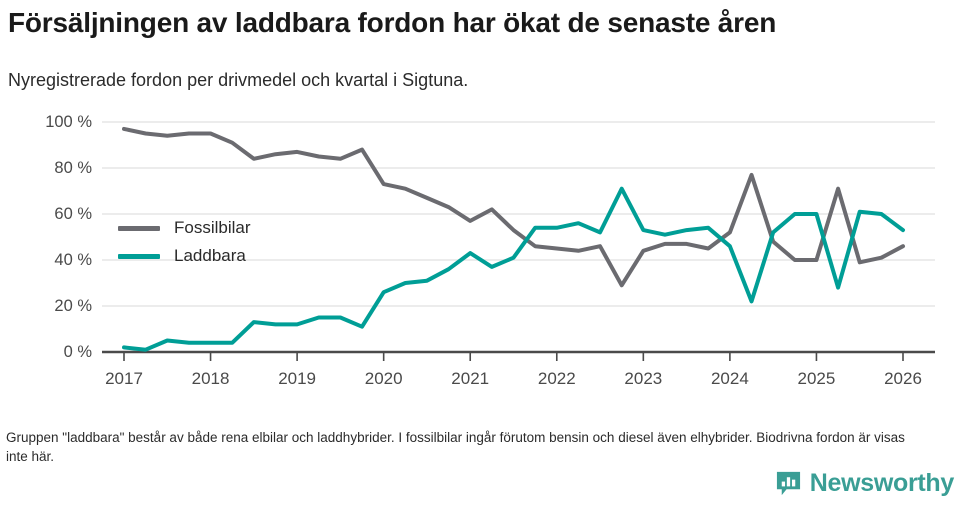 This screenshot has width=960, height=505. I want to click on y-axis-tick-labels: 0 % 20 % 40 % 60 % 80 % 100 %, so click(68, 237).